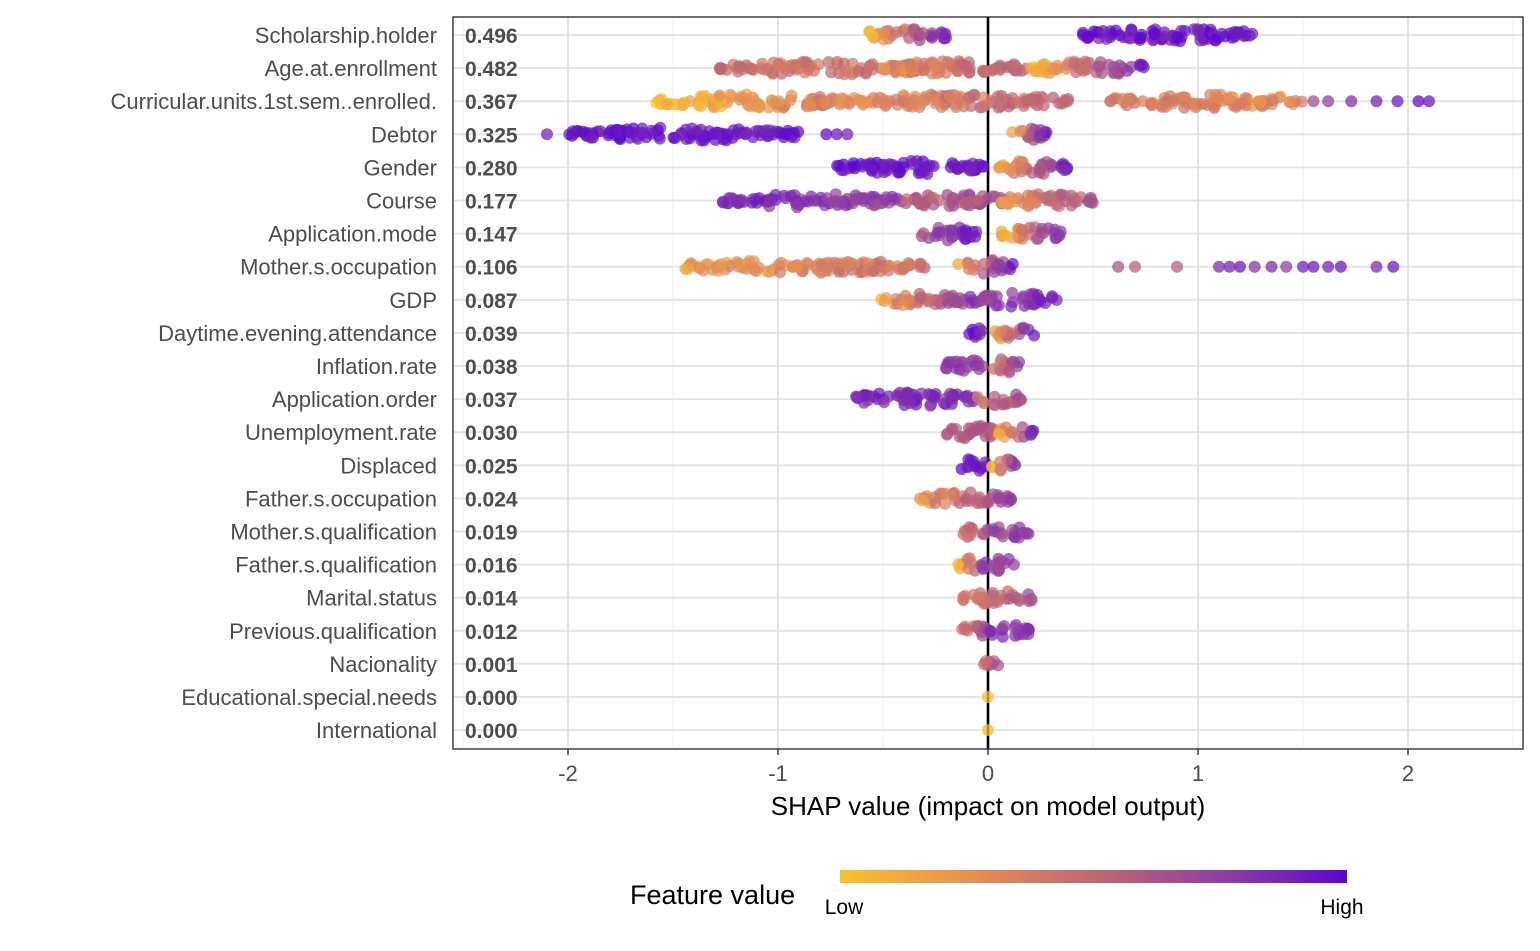  I want to click on importance-value: 0.030, so click(491, 433).